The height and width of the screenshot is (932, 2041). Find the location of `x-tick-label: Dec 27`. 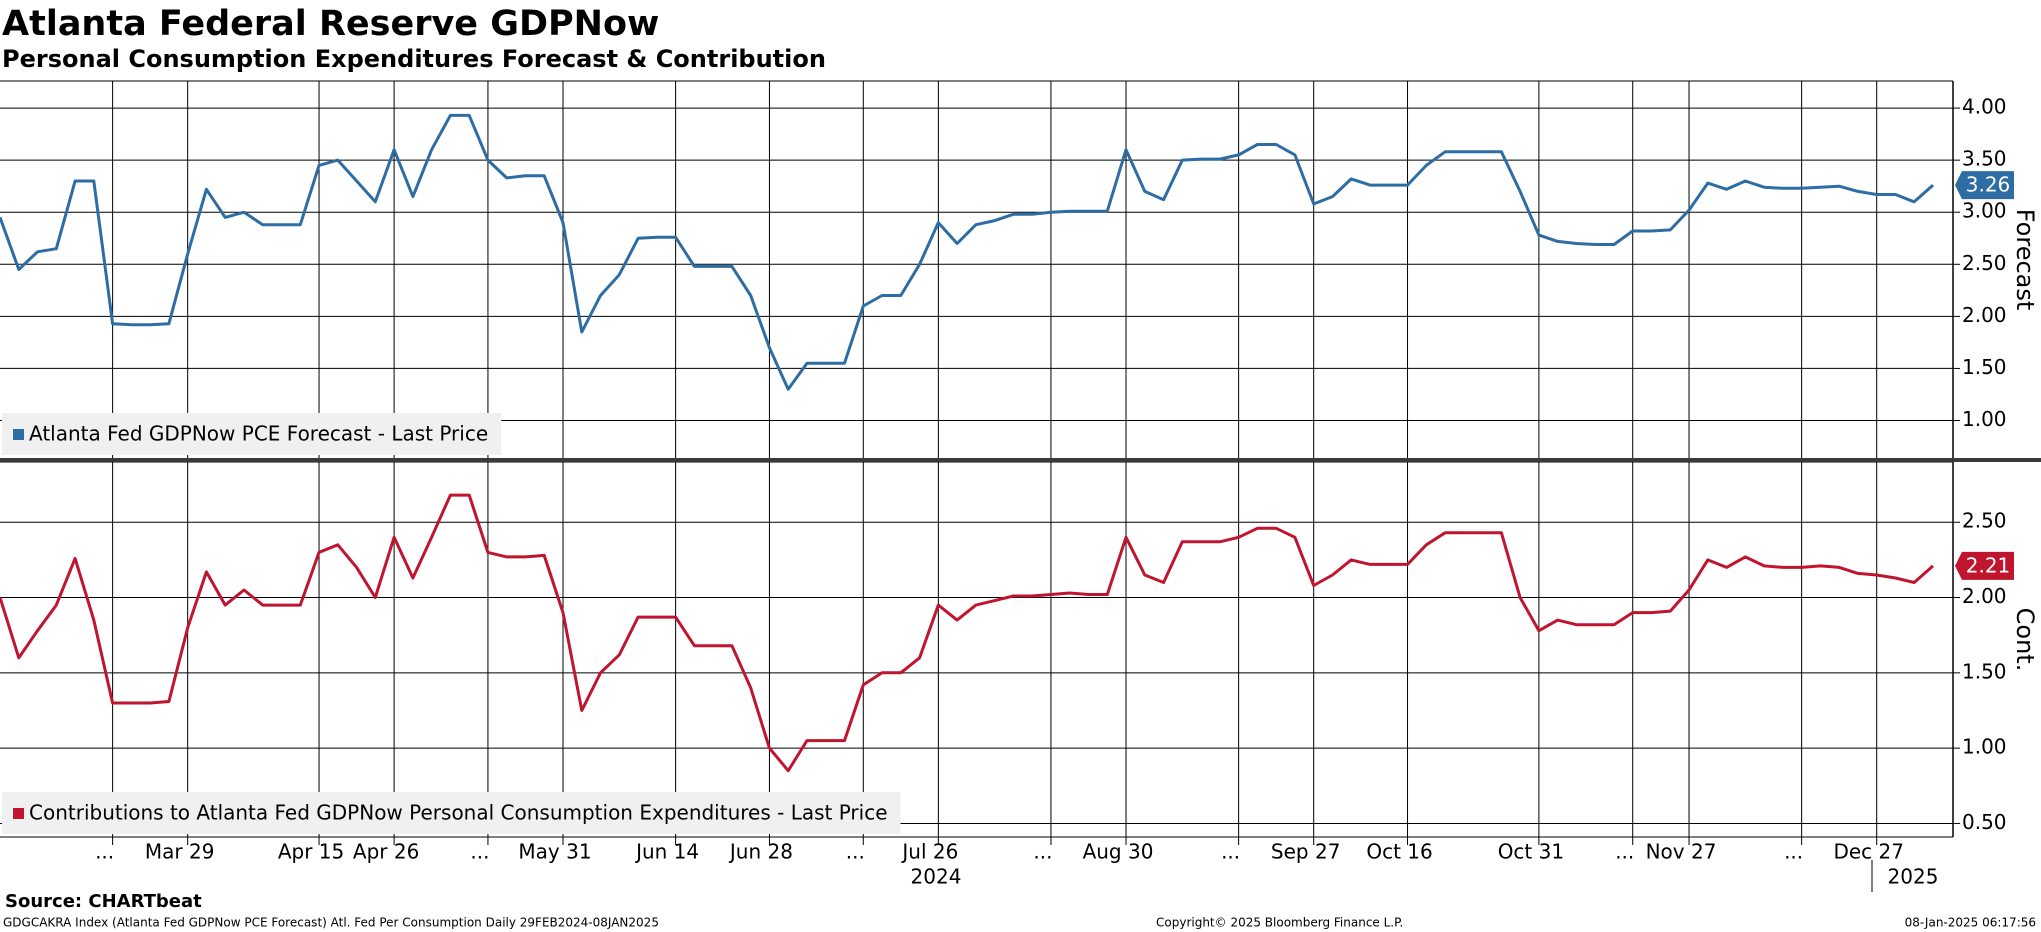

x-tick-label: Dec 27 is located at coordinates (1868, 852).